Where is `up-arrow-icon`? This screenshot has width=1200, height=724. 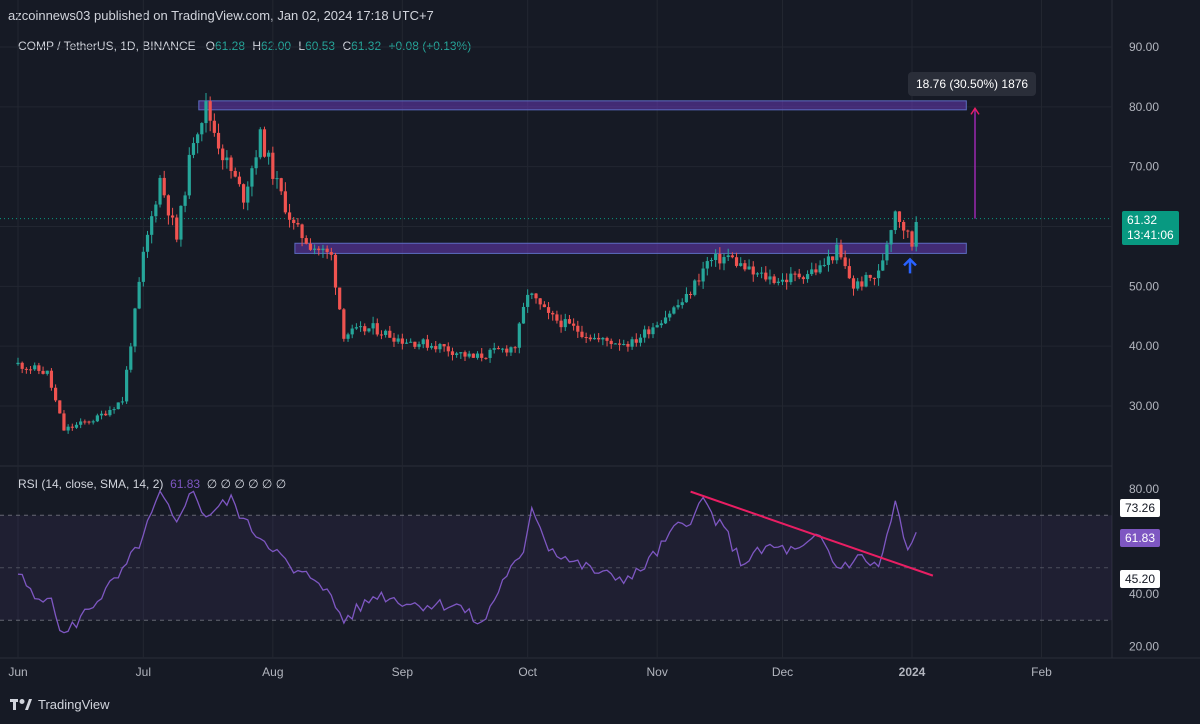
up-arrow-icon is located at coordinates (910, 265).